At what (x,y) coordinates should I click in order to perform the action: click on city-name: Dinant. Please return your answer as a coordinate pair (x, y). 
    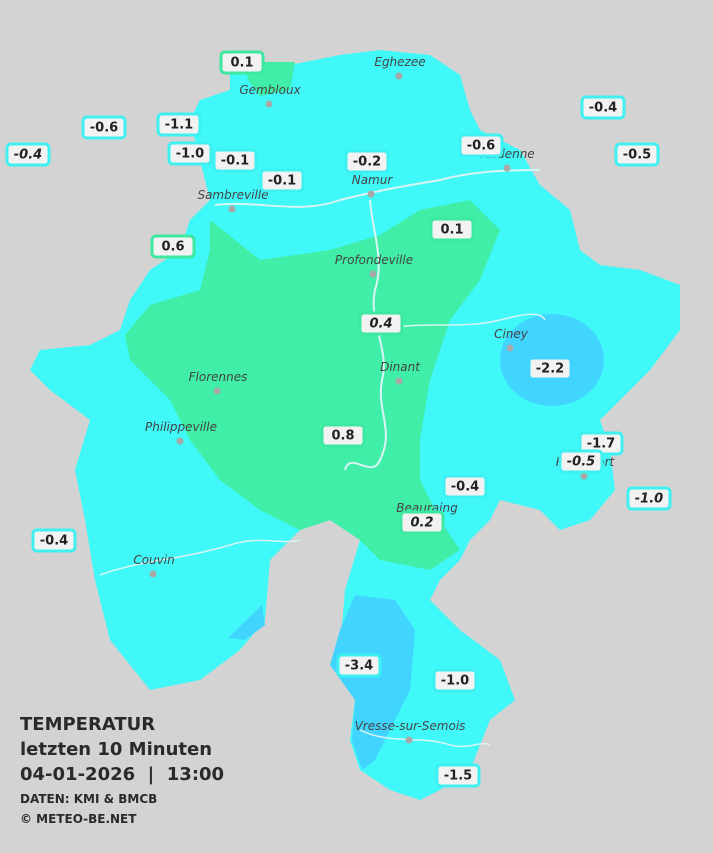
    Looking at the image, I should click on (400, 367).